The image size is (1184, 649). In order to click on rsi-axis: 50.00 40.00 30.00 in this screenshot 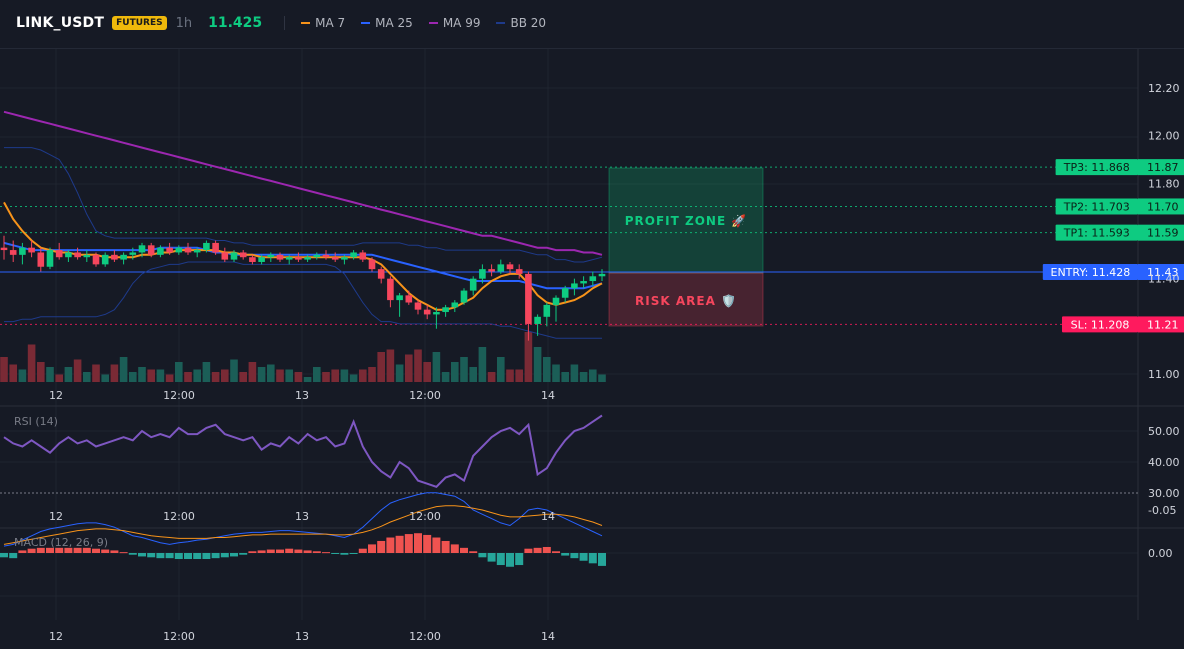, I will do `click(1164, 462)`.